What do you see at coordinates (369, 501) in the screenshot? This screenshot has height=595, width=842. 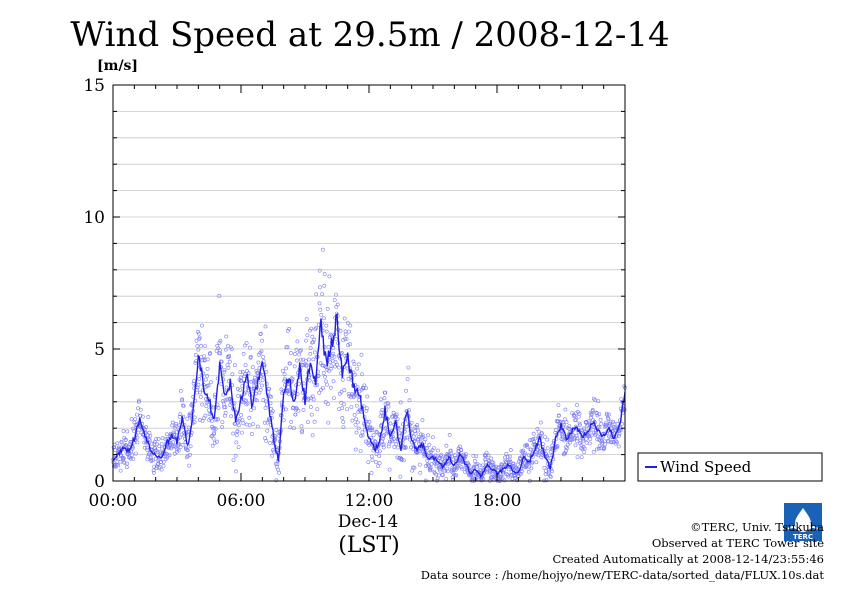 I see `x-tick-label: 12:00` at bounding box center [369, 501].